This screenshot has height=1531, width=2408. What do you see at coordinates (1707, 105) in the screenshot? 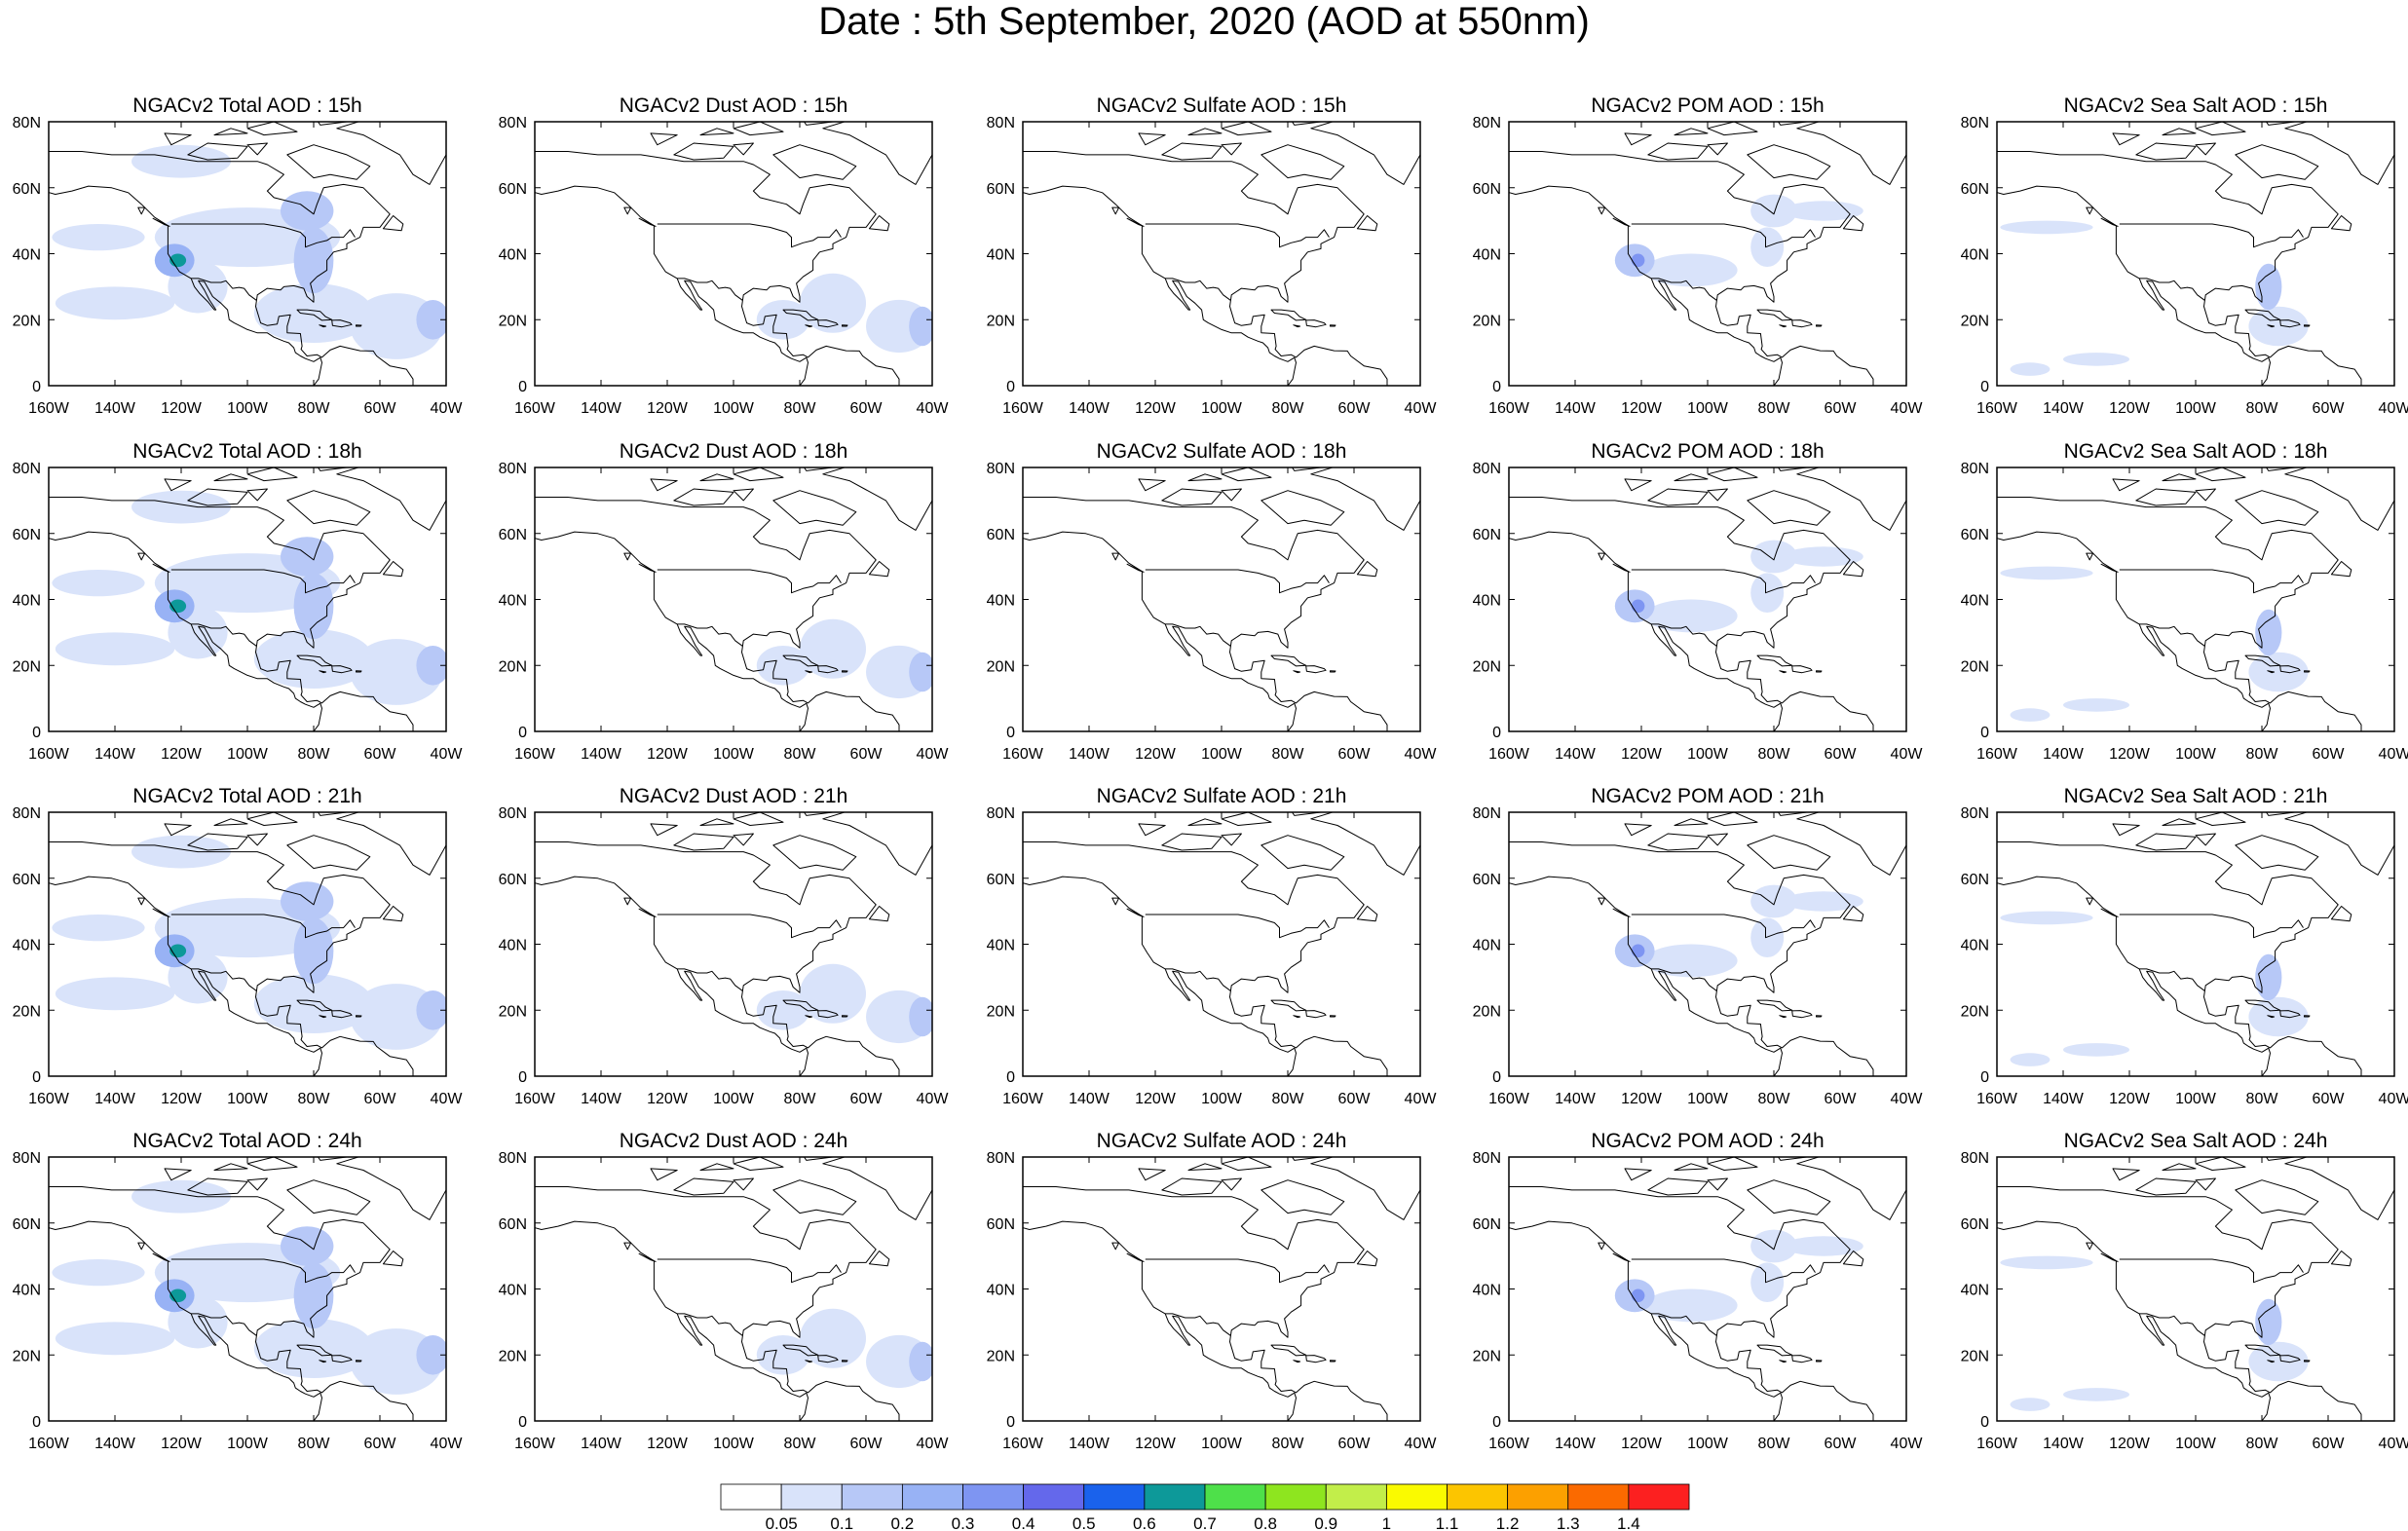
I see `panel-title: NGACv2 POM AOD : 15h` at bounding box center [1707, 105].